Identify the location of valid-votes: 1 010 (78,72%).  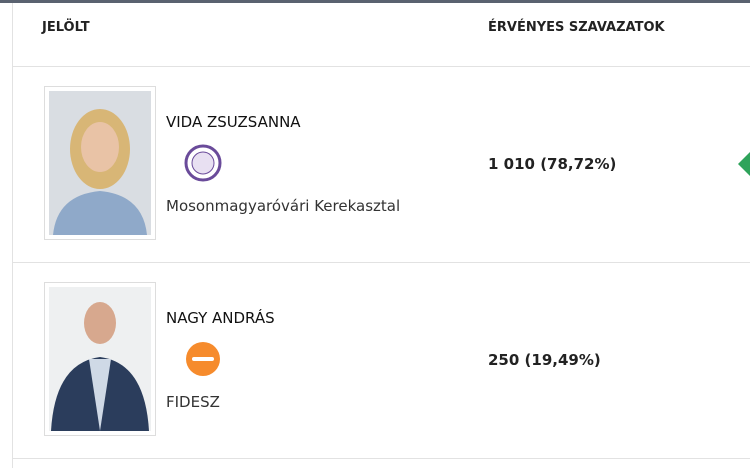
(552, 164).